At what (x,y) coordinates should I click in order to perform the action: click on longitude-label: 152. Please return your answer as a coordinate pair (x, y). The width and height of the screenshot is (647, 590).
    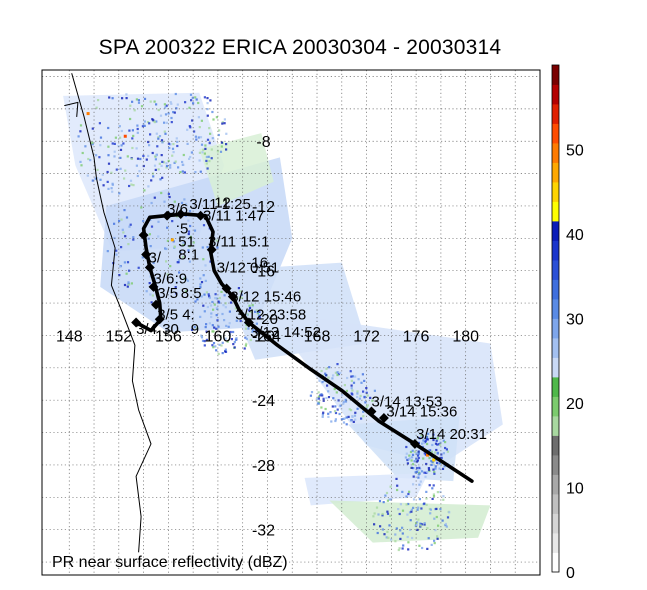
    Looking at the image, I should click on (118, 336).